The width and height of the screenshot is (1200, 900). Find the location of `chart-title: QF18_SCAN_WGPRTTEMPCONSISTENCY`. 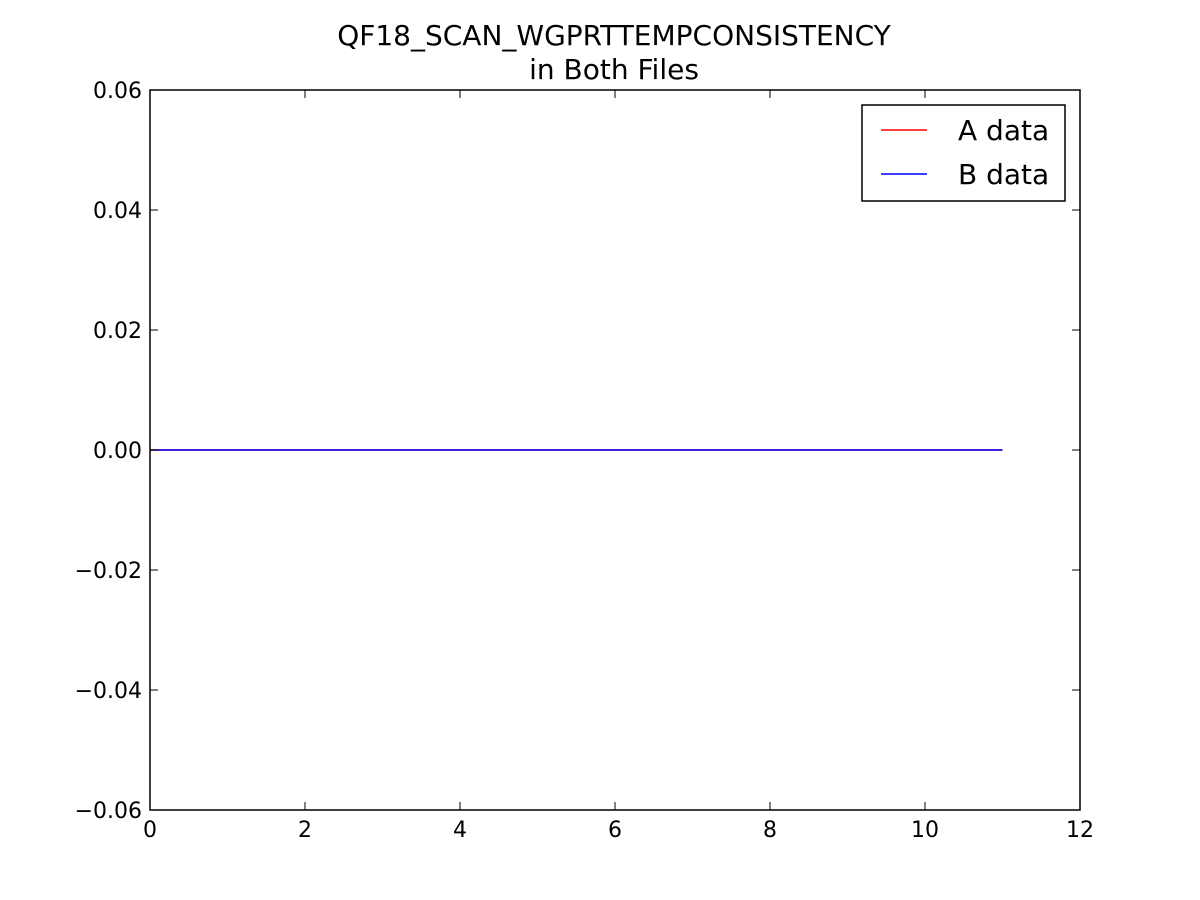

chart-title: QF18_SCAN_WGPRTTEMPCONSISTENCY is located at coordinates (614, 35).